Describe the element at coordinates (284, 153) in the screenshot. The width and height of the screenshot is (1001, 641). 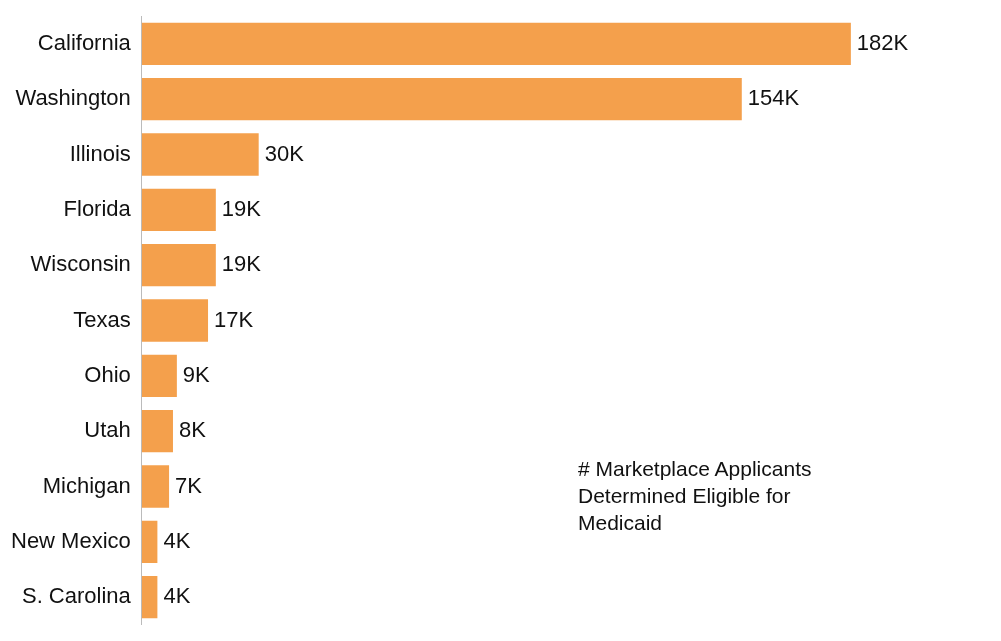
I see `data-label: 30K` at that location.